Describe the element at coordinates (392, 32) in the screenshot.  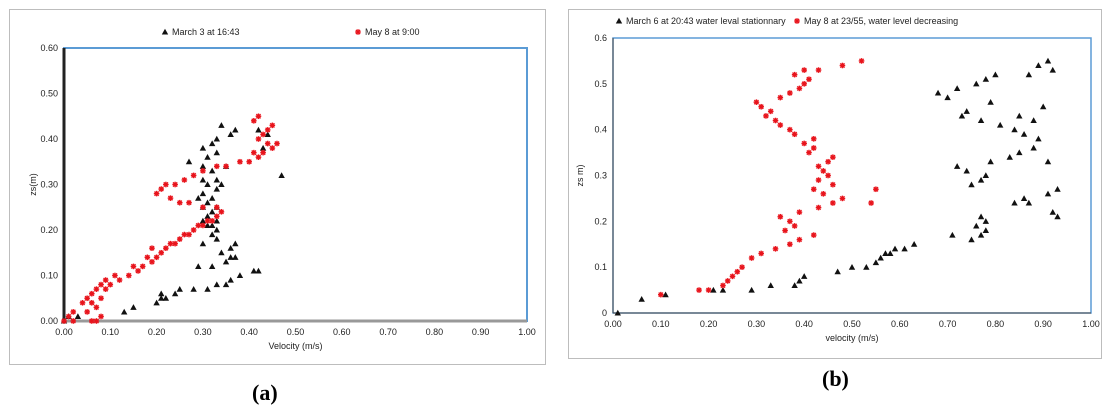
I see `legend-label: May 8 at 9:00` at that location.